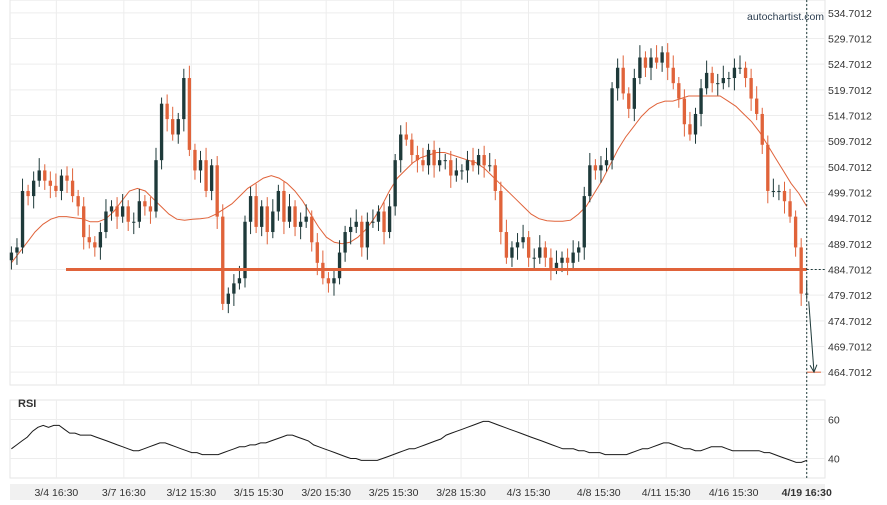 Image resolution: width=887 pixels, height=505 pixels. Describe the element at coordinates (259, 493) in the screenshot. I see `x-tick-label: 3/15 15:30` at that location.